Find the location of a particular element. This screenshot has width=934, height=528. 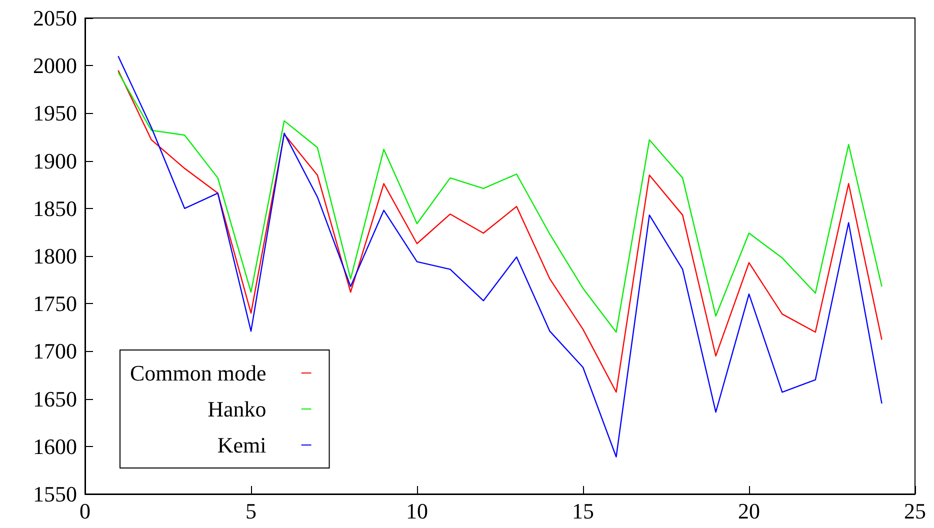

y-tick-label: 1550 is located at coordinates (55, 494).